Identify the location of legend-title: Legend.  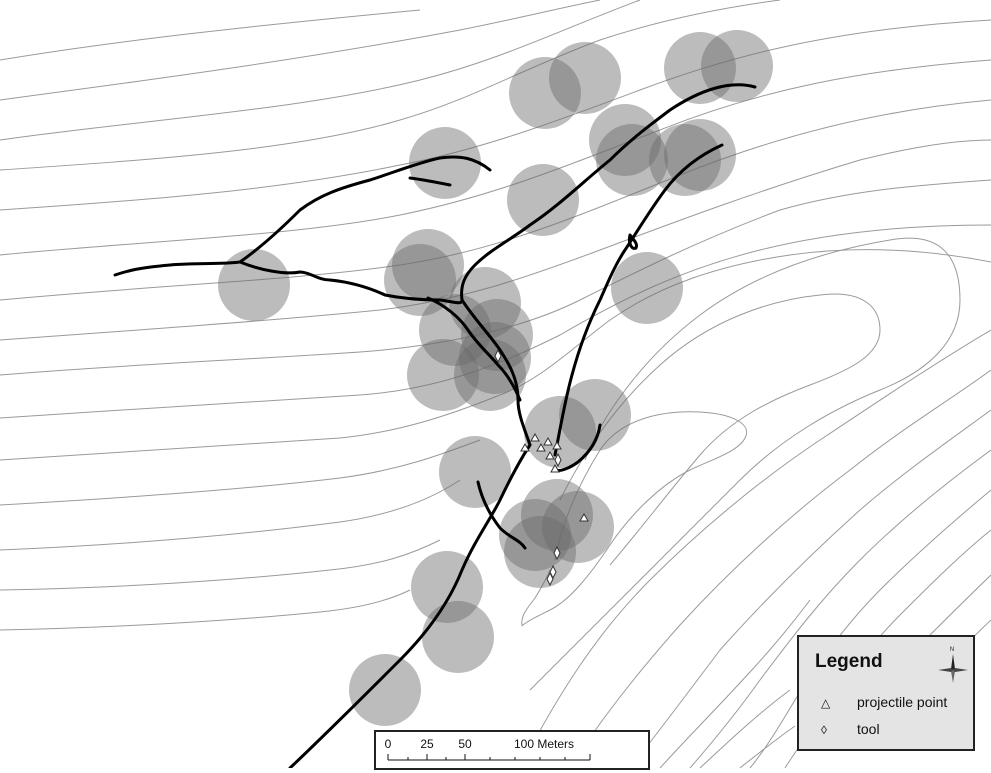
(849, 661).